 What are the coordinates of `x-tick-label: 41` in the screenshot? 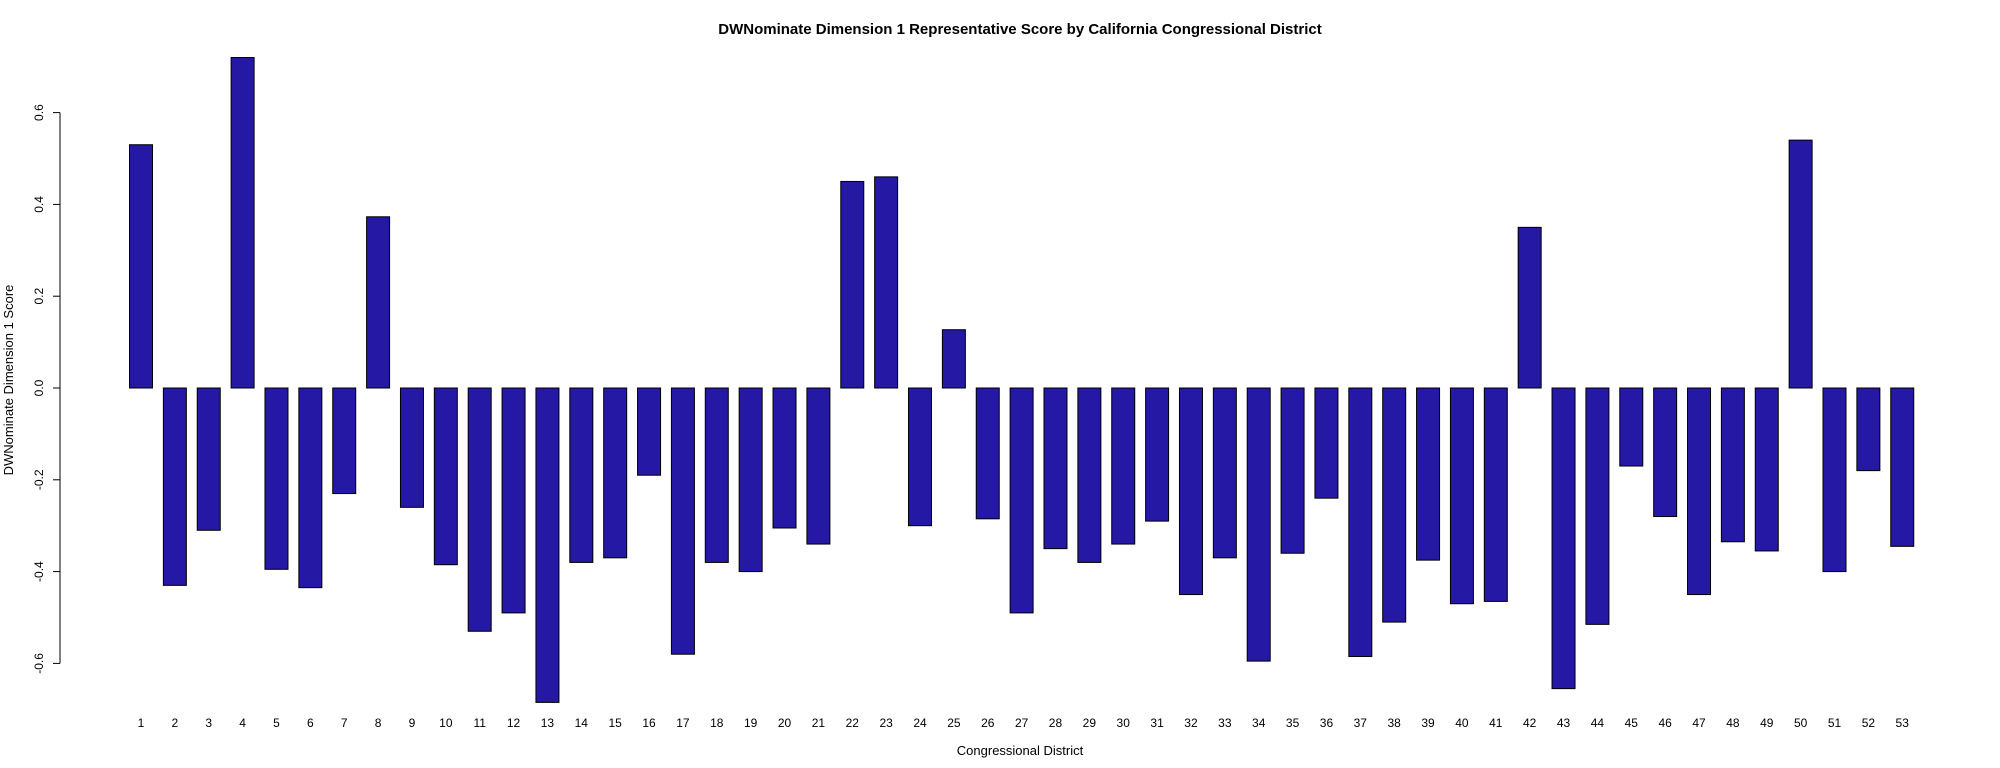 It's located at (1496, 723).